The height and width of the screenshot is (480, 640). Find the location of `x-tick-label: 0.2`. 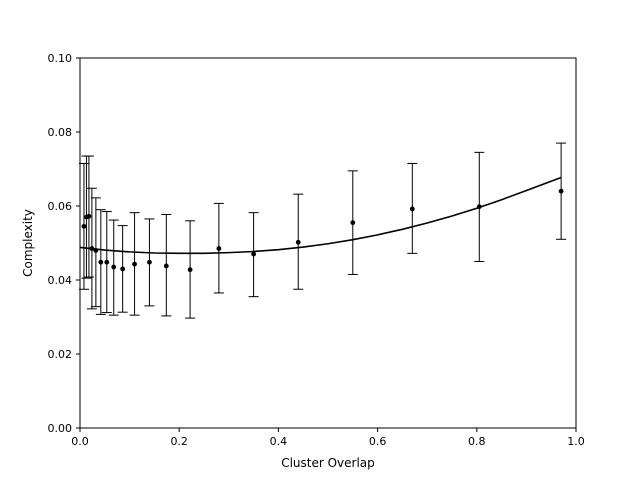

x-tick-label: 0.2 is located at coordinates (179, 441).